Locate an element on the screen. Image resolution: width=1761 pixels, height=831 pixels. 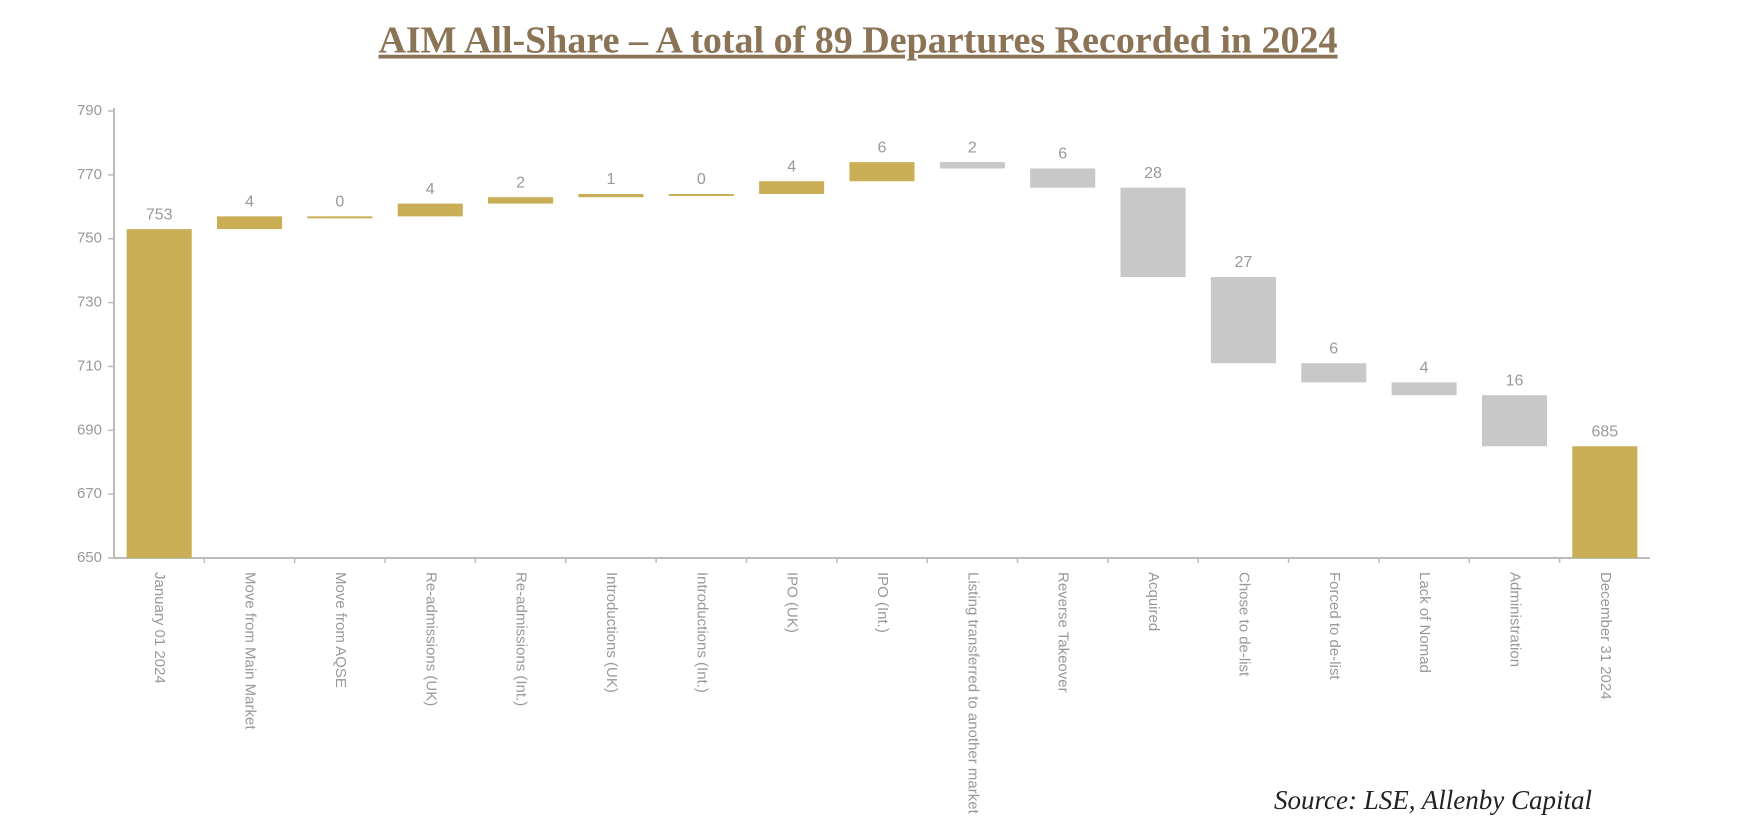
x-tick-label: Reverse Takeover is located at coordinates (1063, 632).